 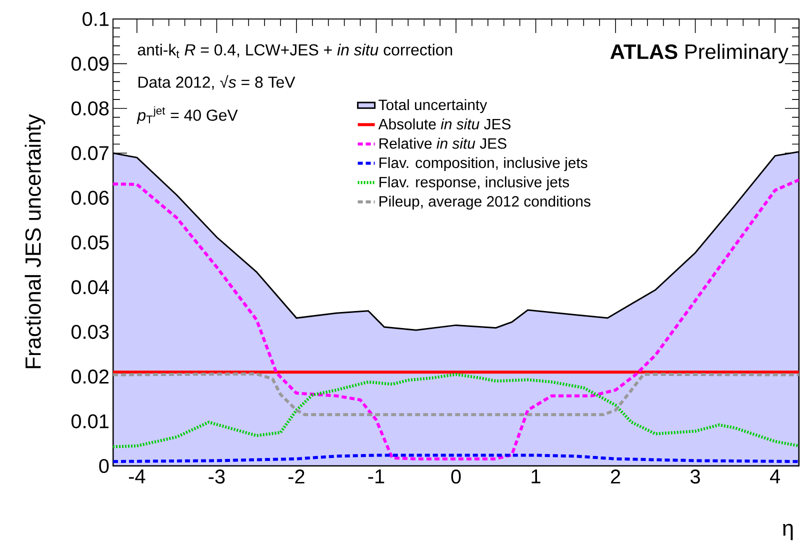 I want to click on x-tick-label: 3, so click(x=695, y=477).